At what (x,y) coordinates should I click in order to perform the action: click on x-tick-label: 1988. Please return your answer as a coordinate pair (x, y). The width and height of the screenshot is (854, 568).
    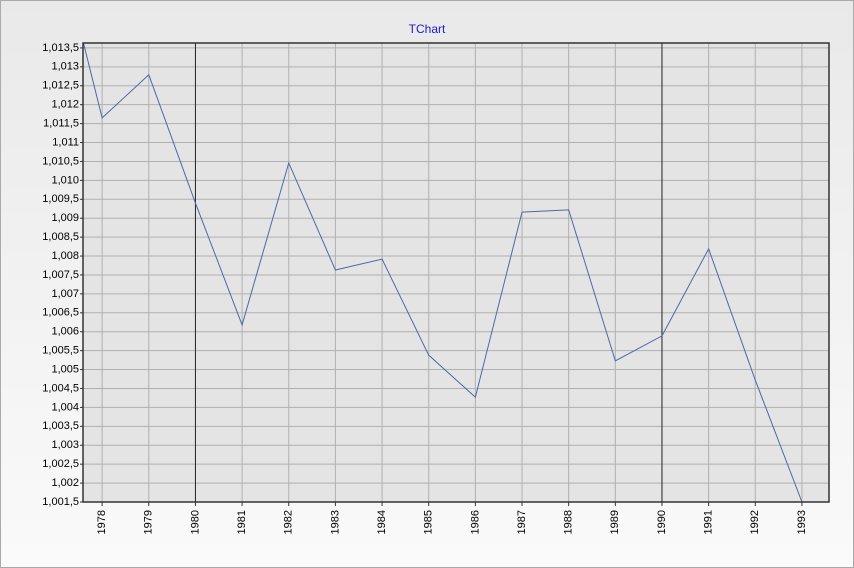
    Looking at the image, I should click on (569, 522).